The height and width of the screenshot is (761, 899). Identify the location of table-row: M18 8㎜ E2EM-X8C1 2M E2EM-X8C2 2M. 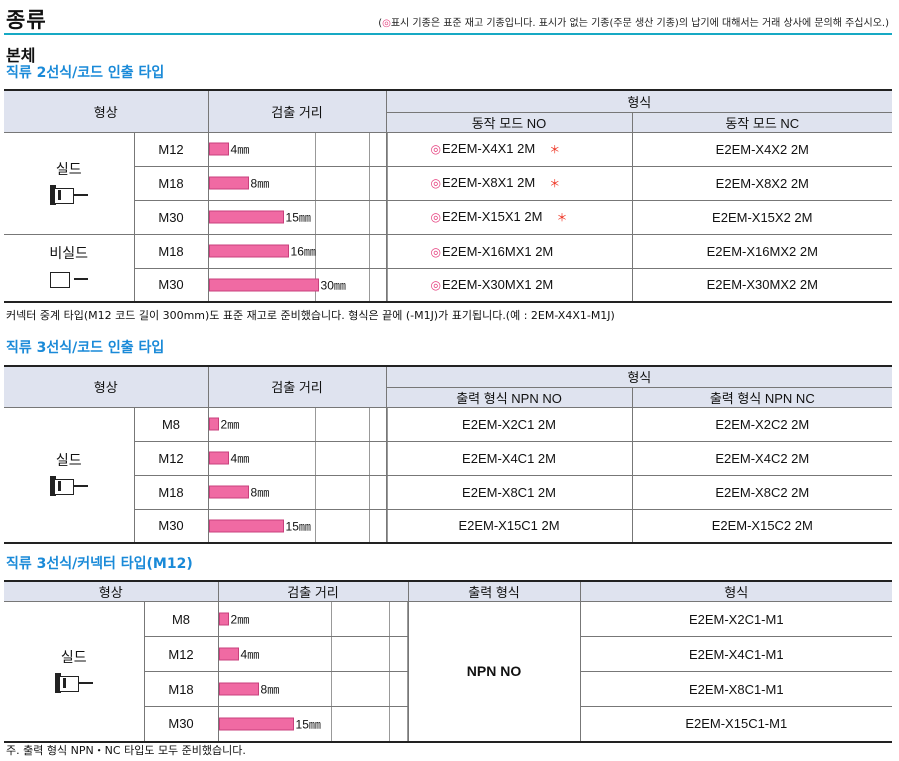
(448, 492).